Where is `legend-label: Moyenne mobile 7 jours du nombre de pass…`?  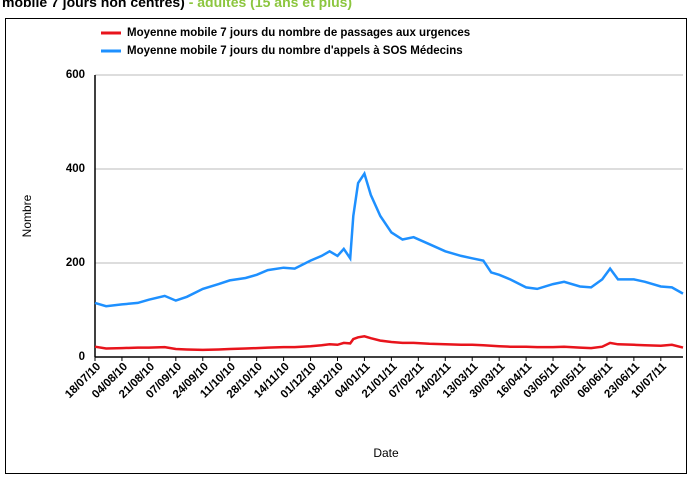 legend-label: Moyenne mobile 7 jours du nombre de pass… is located at coordinates (298, 33).